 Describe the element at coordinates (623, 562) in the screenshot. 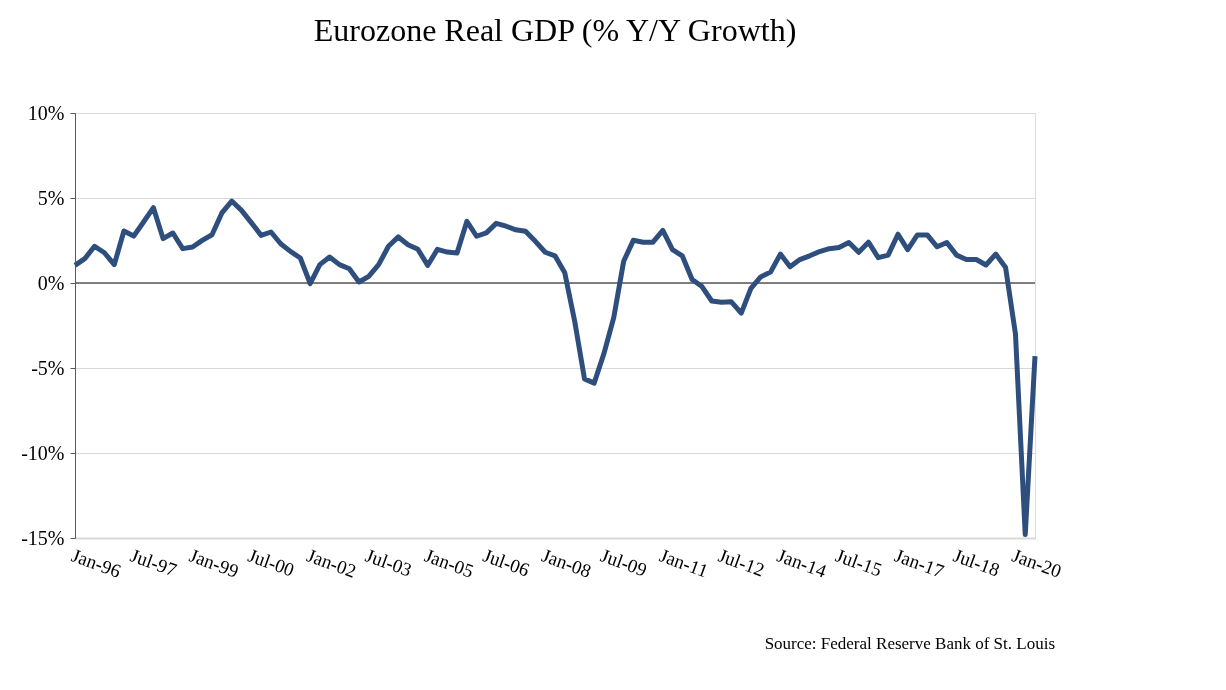

I see `x-tick-label: Jul-09` at that location.